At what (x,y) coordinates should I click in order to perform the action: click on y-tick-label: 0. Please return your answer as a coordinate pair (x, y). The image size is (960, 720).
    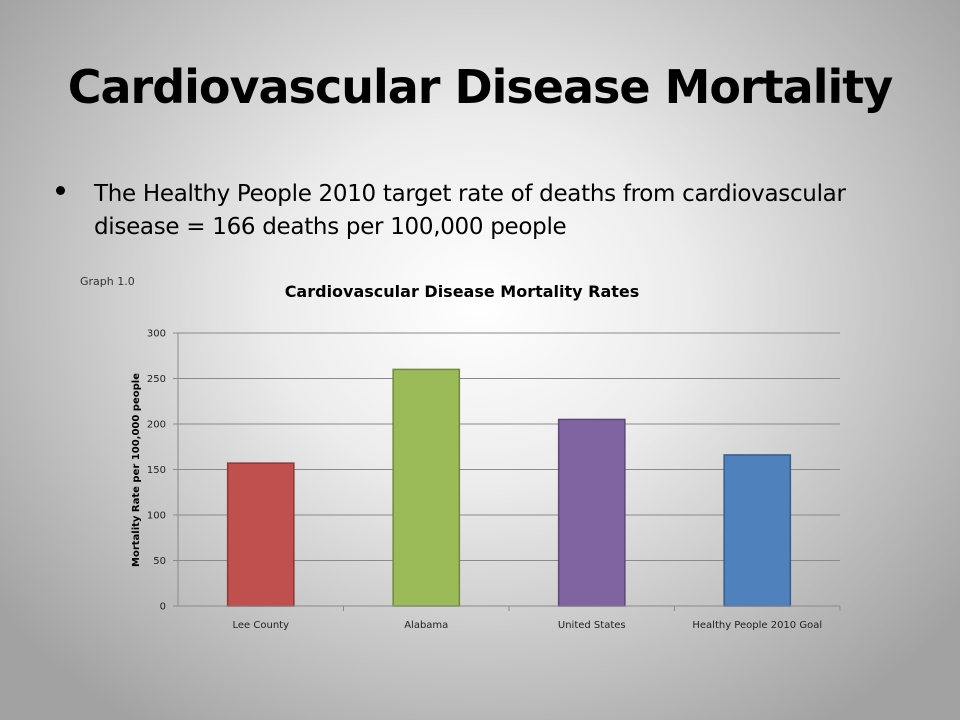
    Looking at the image, I should click on (163, 607).